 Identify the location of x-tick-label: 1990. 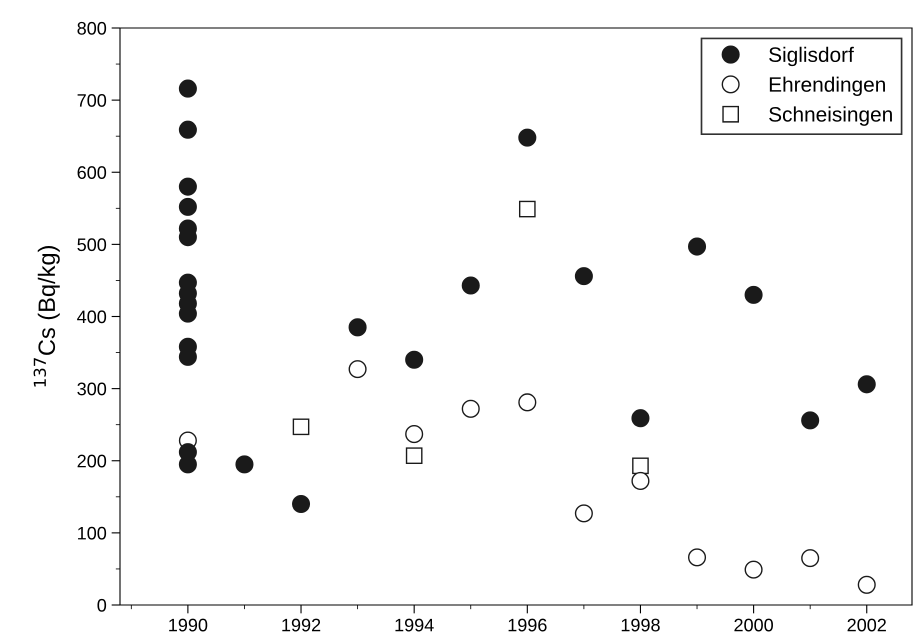
(188, 625).